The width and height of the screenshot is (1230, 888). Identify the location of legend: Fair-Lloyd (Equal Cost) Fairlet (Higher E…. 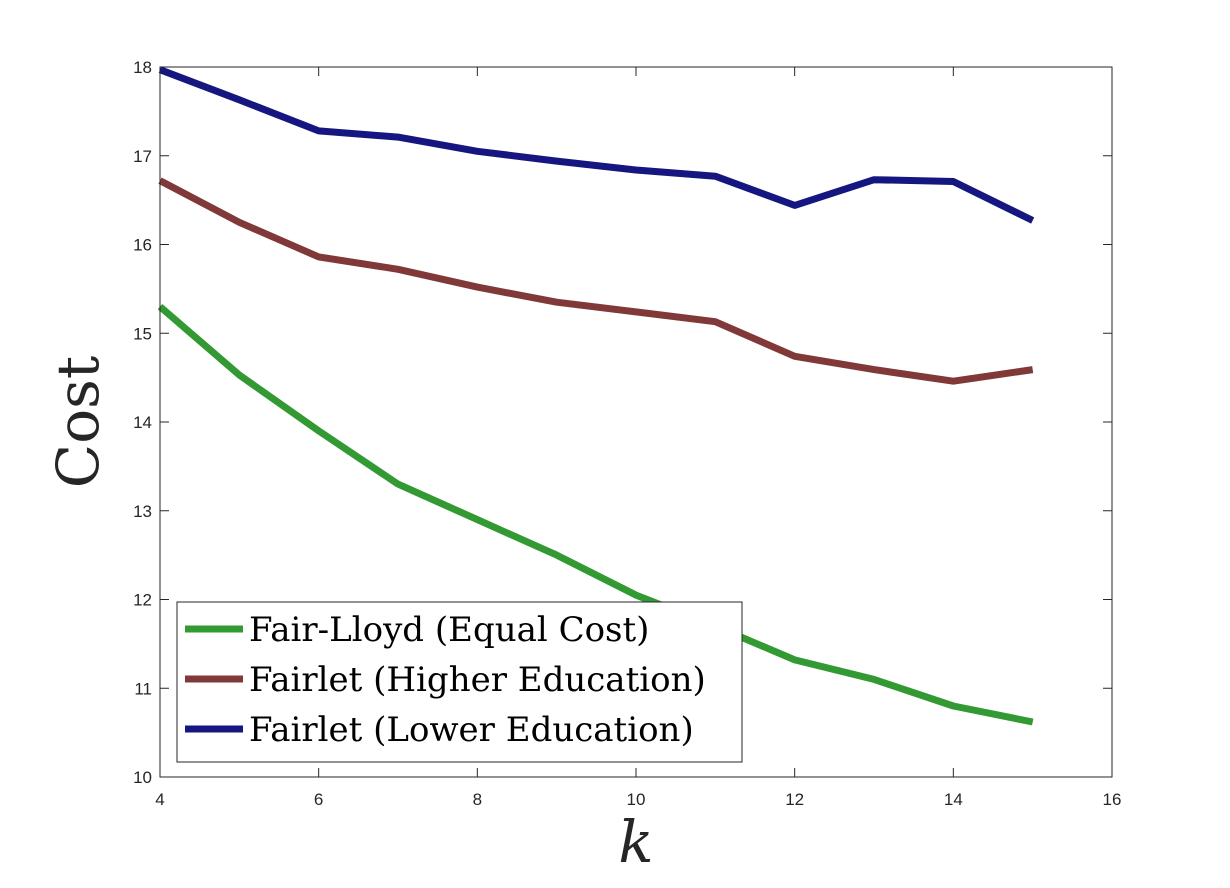
(459, 682).